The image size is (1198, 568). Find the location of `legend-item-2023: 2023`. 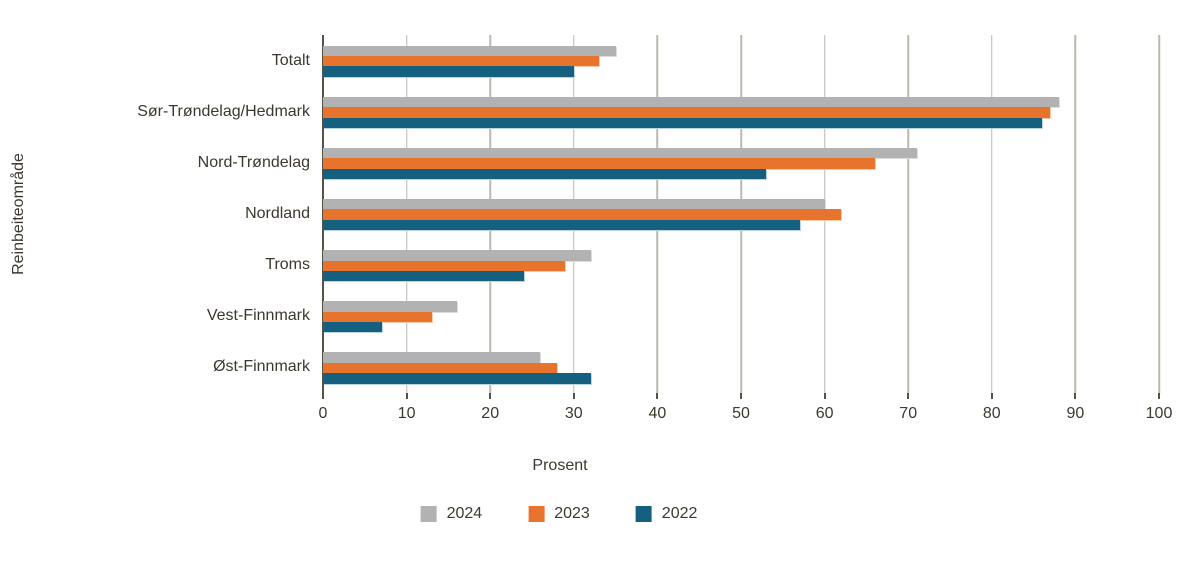

legend-item-2023: 2023 is located at coordinates (559, 514).